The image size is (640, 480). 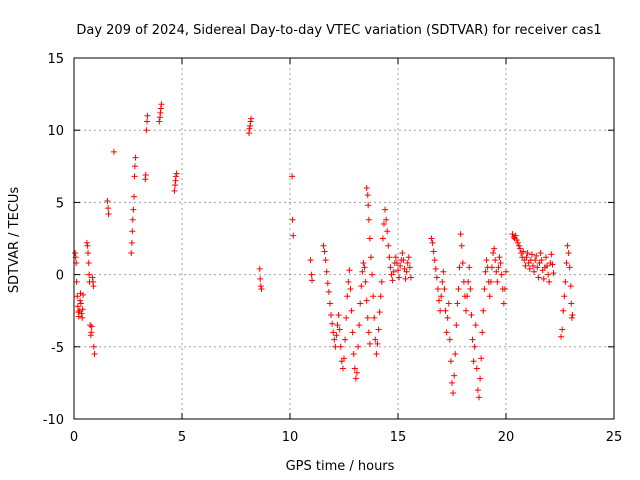 What do you see at coordinates (614, 437) in the screenshot?
I see `x-tick-label: 25` at bounding box center [614, 437].